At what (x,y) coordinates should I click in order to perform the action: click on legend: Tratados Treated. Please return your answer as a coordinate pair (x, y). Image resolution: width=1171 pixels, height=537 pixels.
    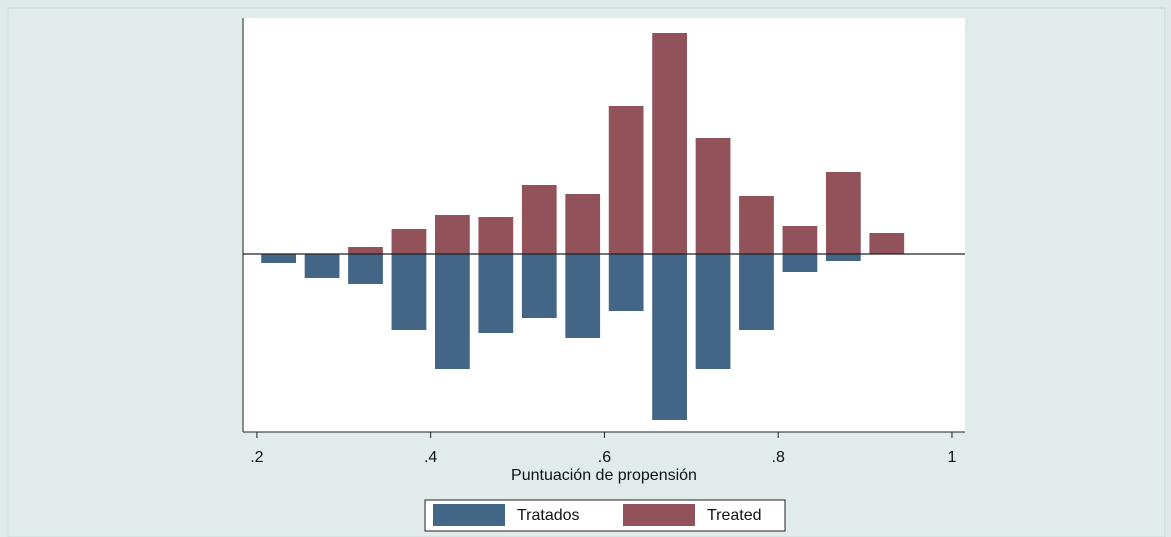
    Looking at the image, I should click on (605, 515).